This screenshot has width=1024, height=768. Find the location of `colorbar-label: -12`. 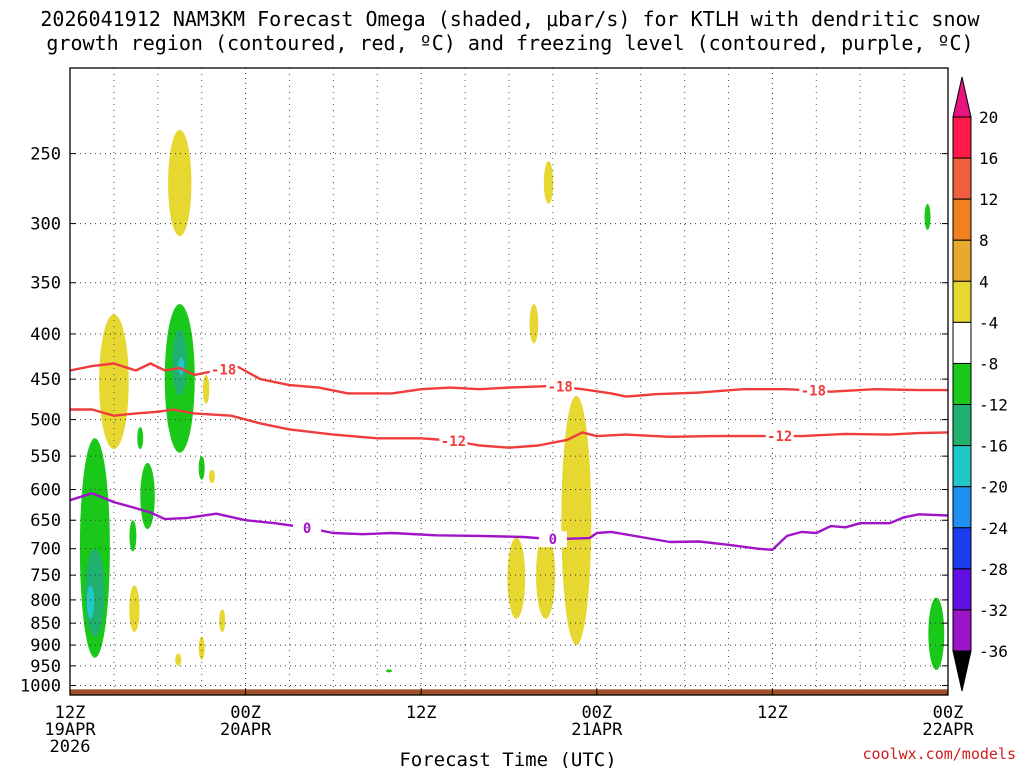

colorbar-label: -12 is located at coordinates (993, 405).